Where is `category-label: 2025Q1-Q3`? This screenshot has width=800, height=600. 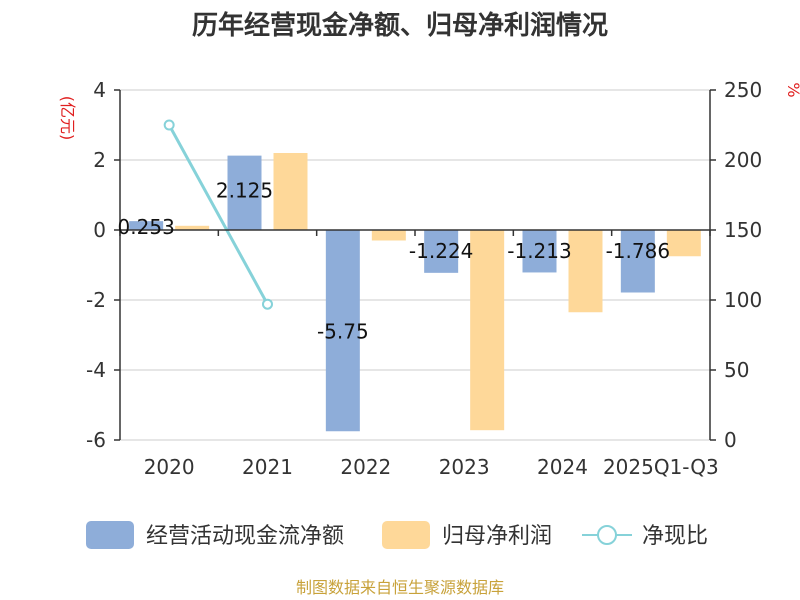 category-label: 2025Q1-Q3 is located at coordinates (661, 467).